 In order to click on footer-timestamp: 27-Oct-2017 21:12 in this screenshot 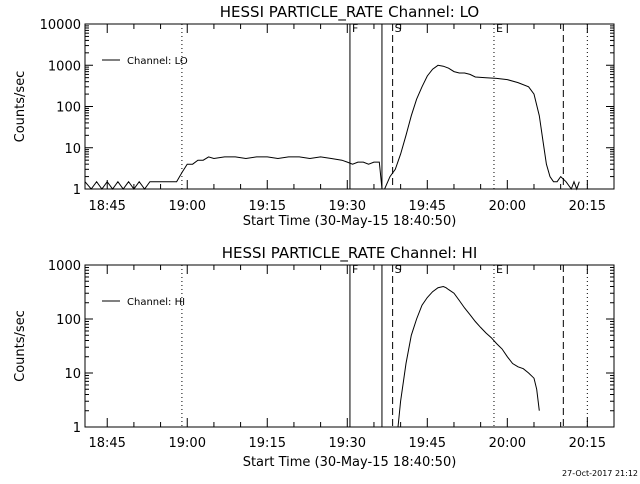, I will do `click(600, 473)`.